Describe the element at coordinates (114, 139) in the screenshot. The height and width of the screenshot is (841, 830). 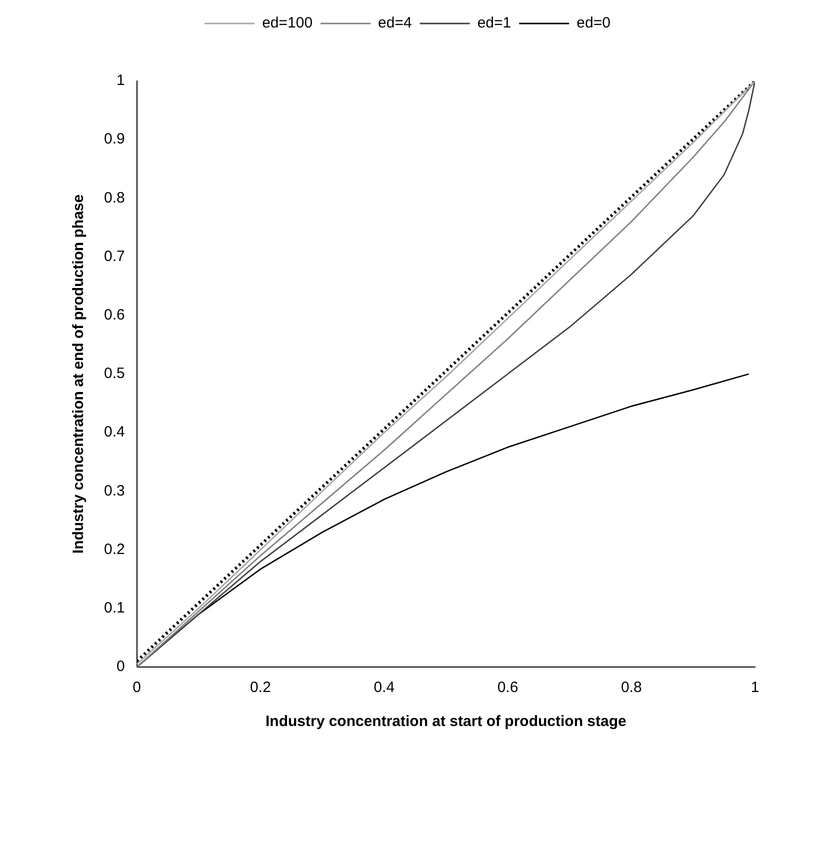
I see `y-tick-label: 0.9` at that location.